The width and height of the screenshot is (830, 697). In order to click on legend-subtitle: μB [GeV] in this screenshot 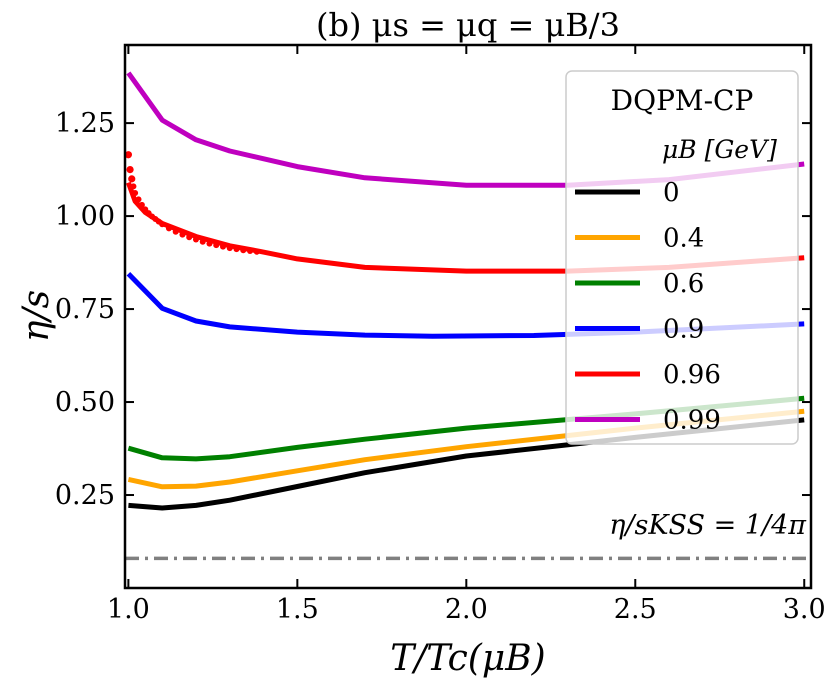, I will do `click(719, 149)`.